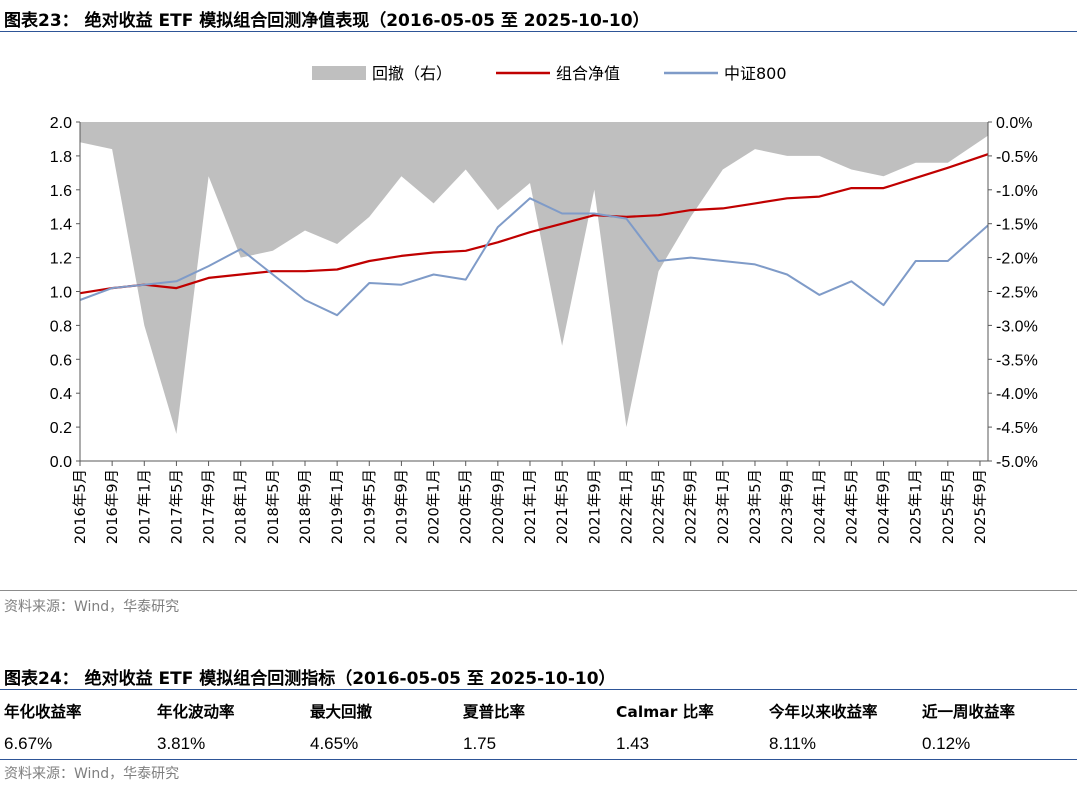 Image resolution: width=1077 pixels, height=786 pixels. I want to click on right-tick-label: -1.5%, so click(1017, 225).